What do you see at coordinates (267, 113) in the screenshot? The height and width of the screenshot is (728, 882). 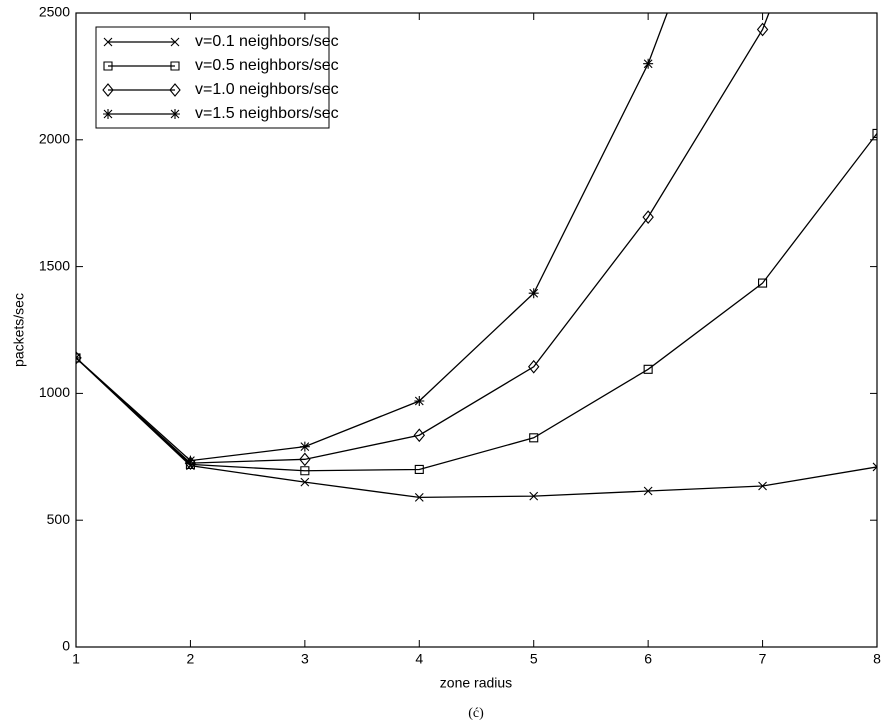 I see `legend-label: v=1.5 neighbors/sec` at bounding box center [267, 113].